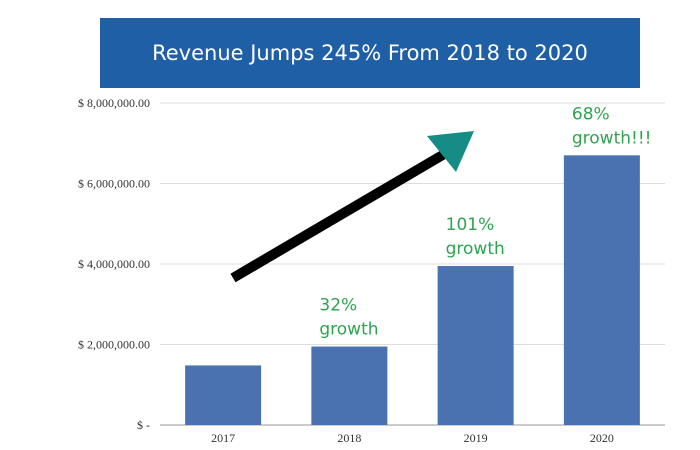  I want to click on trend-arrow-head, so click(450, 151).